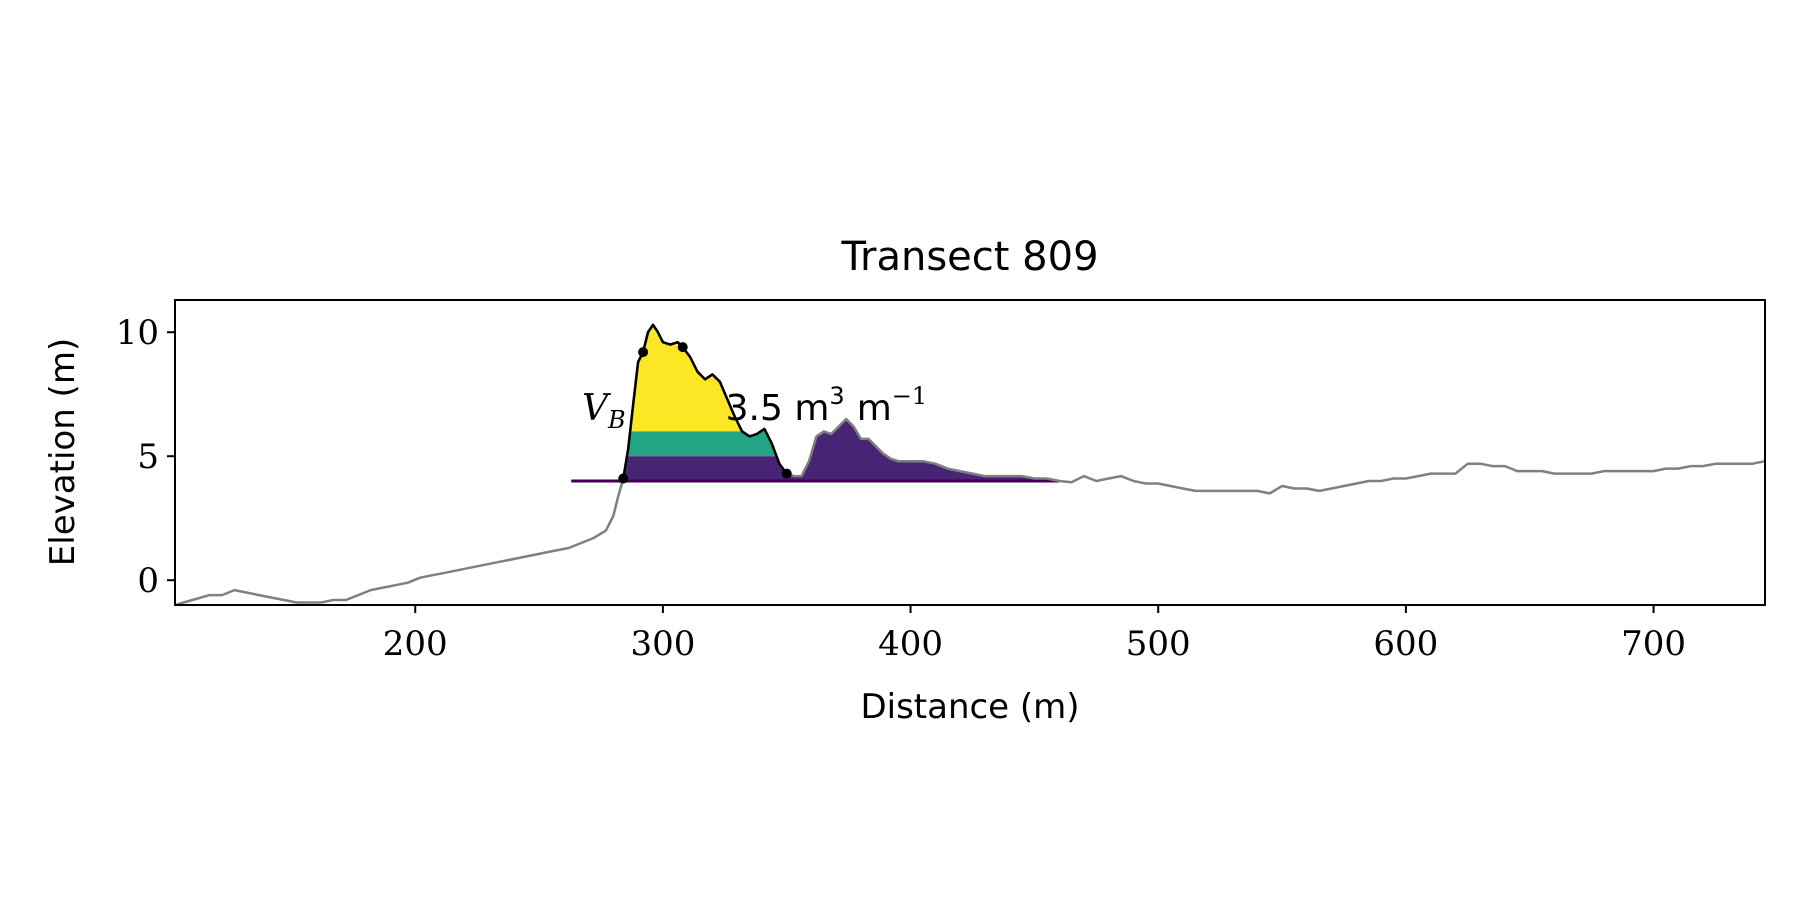 The height and width of the screenshot is (900, 1800). What do you see at coordinates (63, 452) in the screenshot?
I see `y-axis-label: Elevation (m)` at bounding box center [63, 452].